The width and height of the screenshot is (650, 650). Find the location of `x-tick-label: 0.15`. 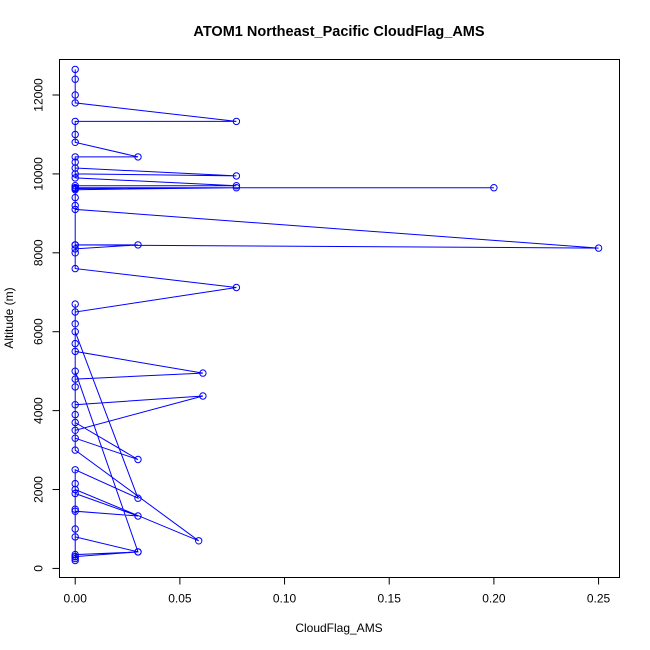

x-tick-label: 0.15 is located at coordinates (390, 599).